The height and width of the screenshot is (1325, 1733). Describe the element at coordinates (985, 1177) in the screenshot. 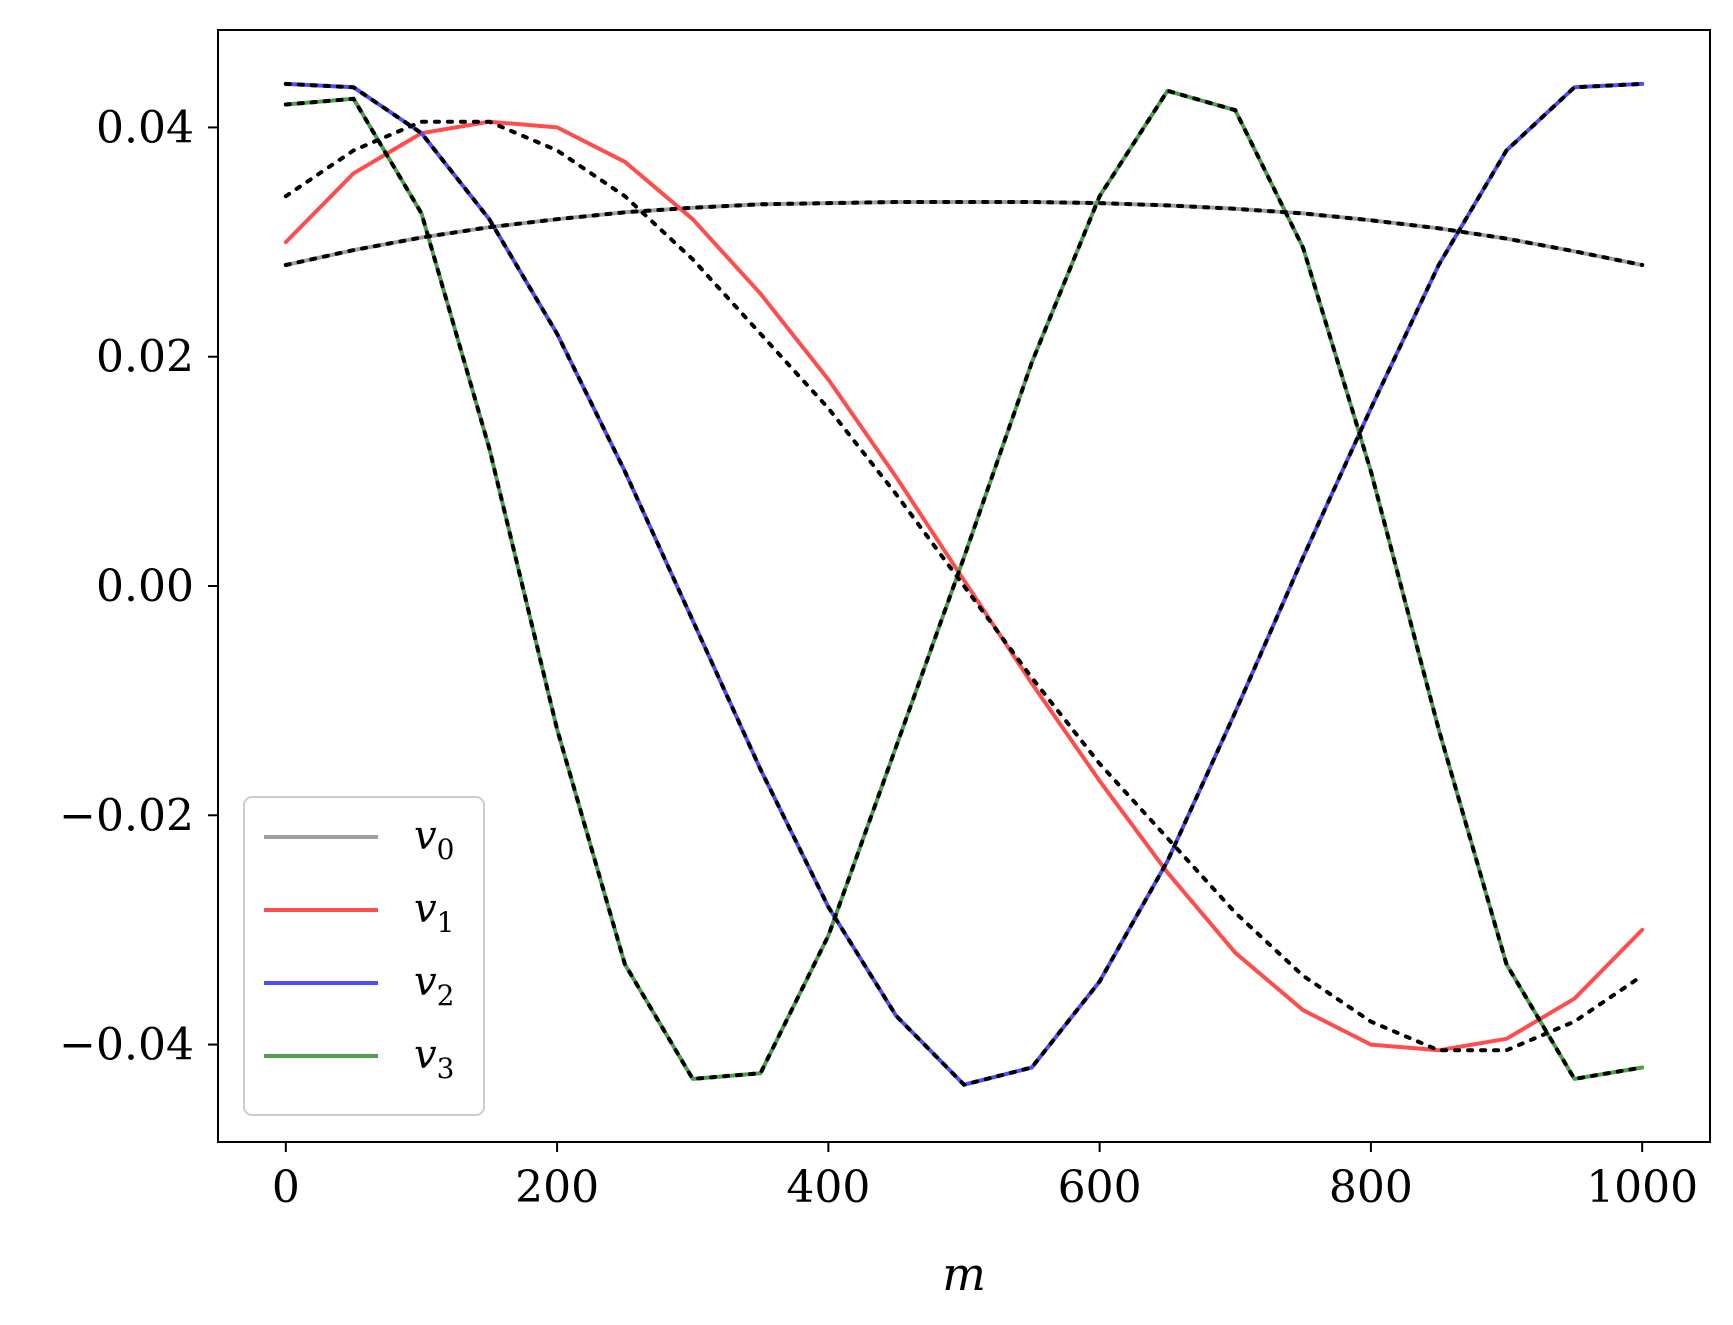

I see `x-axis: 0 200 400 600 800 1000` at that location.